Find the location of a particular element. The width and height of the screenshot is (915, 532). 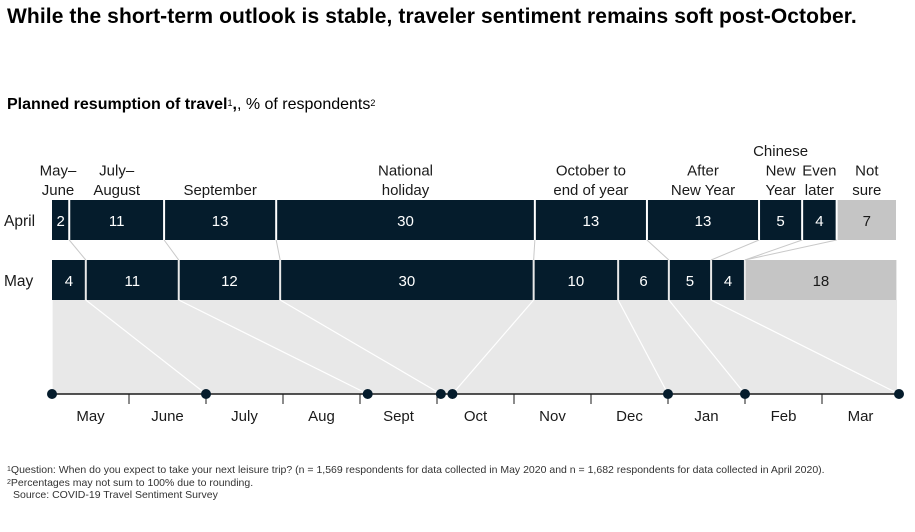

timeline-month-label: Feb is located at coordinates (784, 416).